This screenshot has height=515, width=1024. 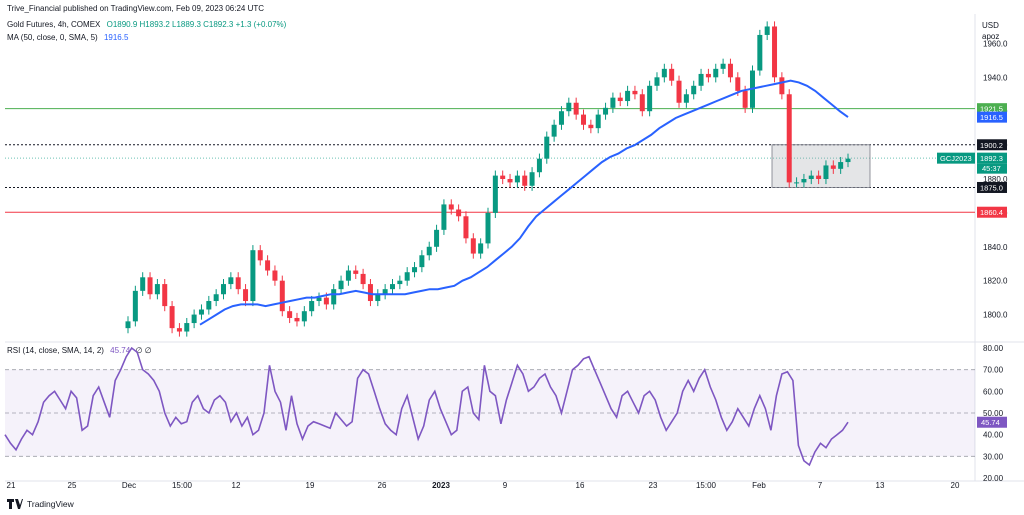 What do you see at coordinates (955, 485) in the screenshot?
I see `time-tick-label: 20` at bounding box center [955, 485].